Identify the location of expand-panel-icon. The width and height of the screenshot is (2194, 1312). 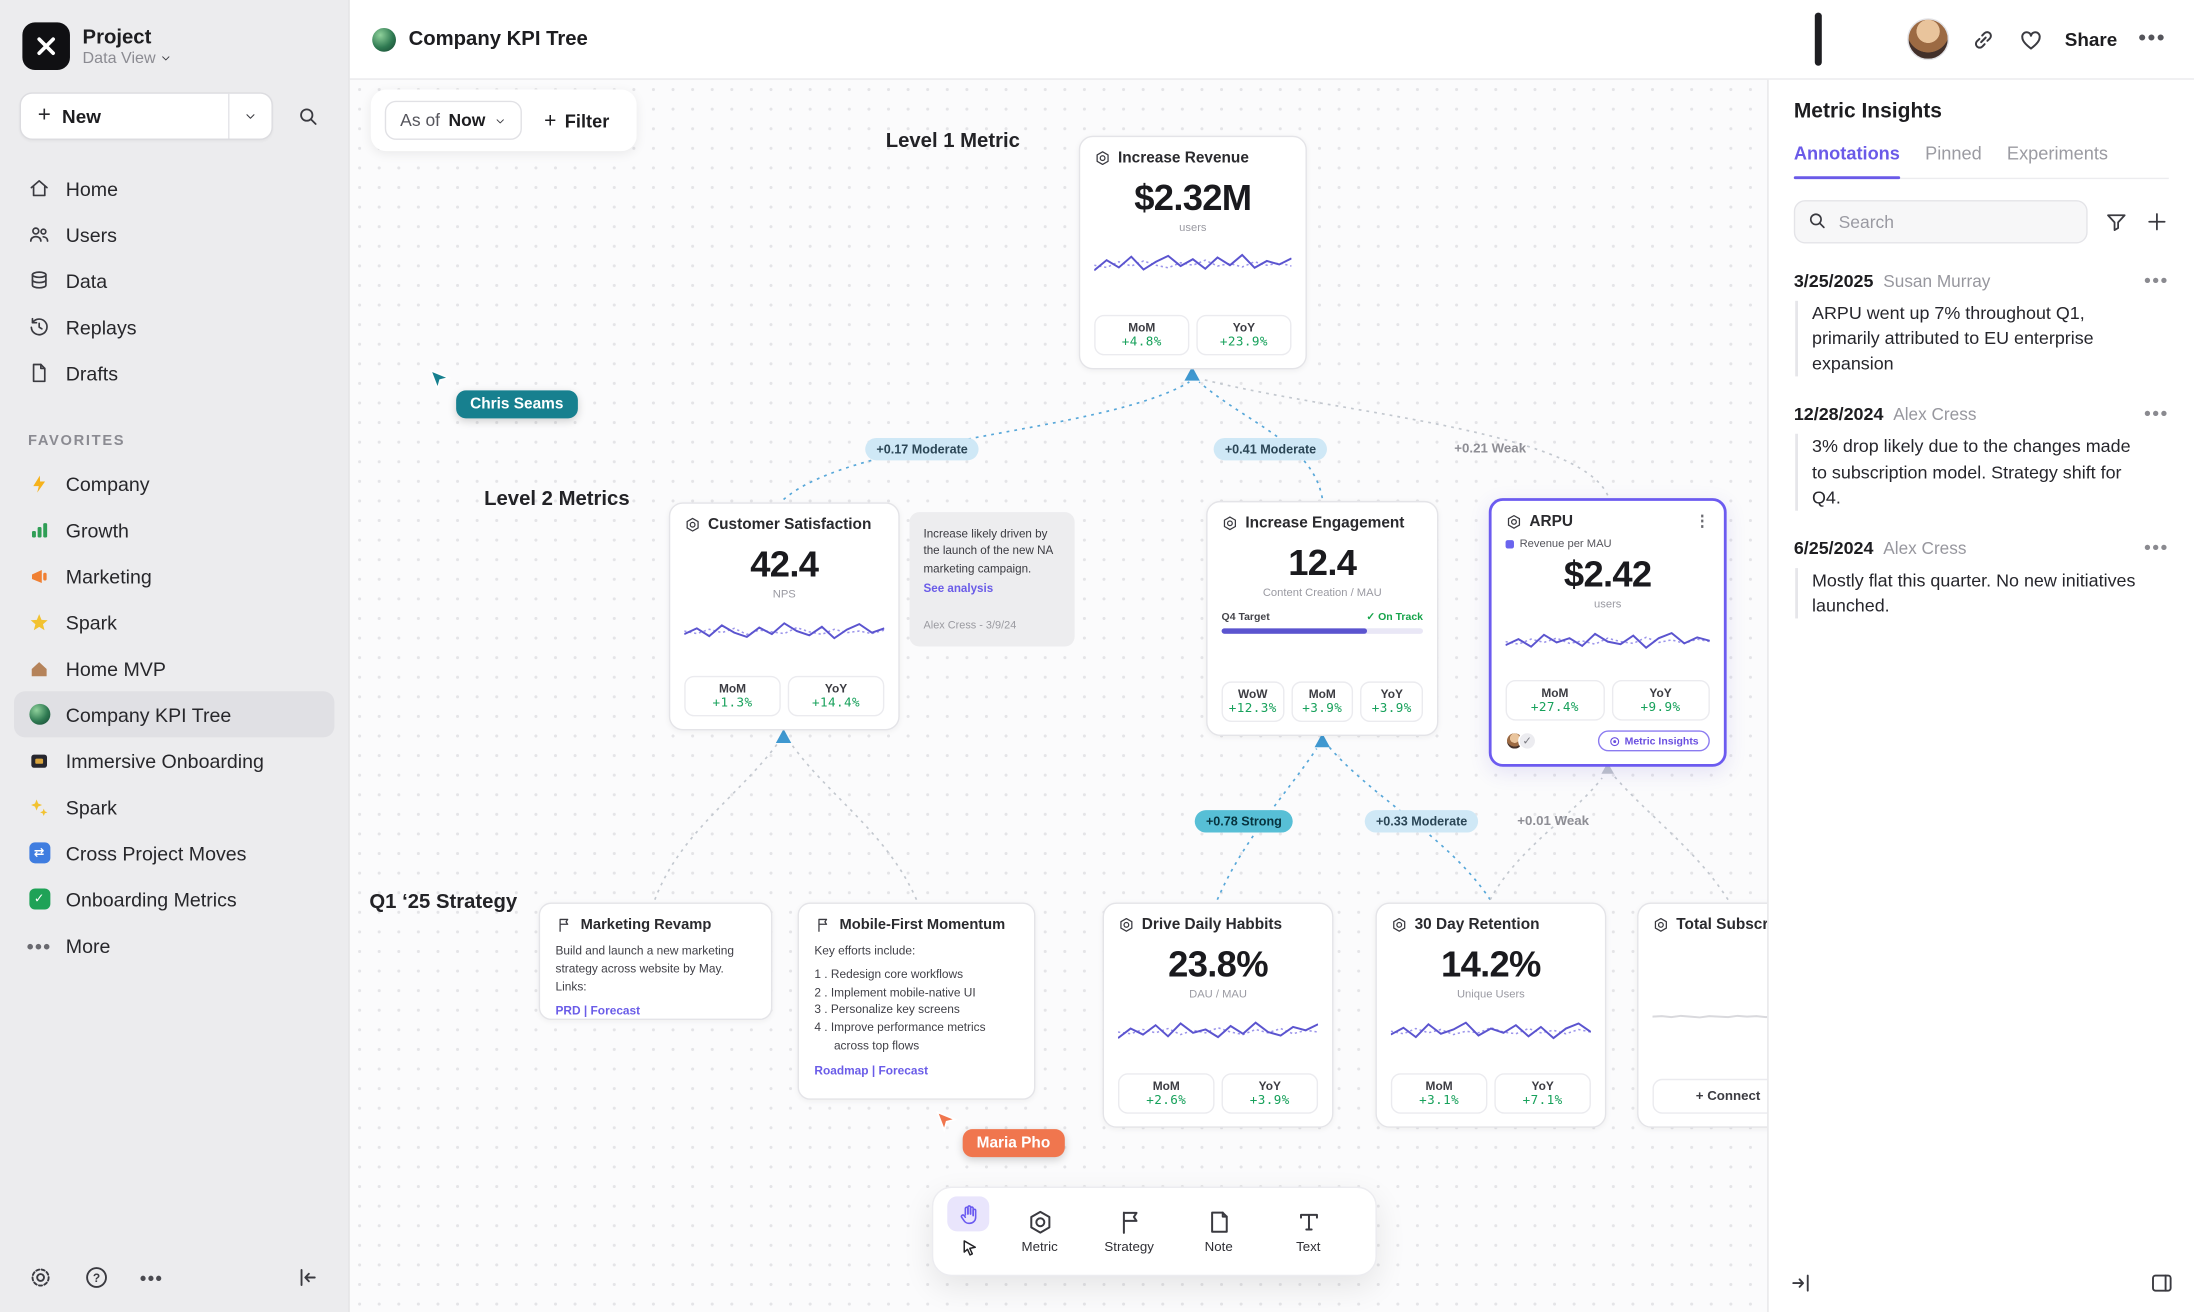
(1800, 1283).